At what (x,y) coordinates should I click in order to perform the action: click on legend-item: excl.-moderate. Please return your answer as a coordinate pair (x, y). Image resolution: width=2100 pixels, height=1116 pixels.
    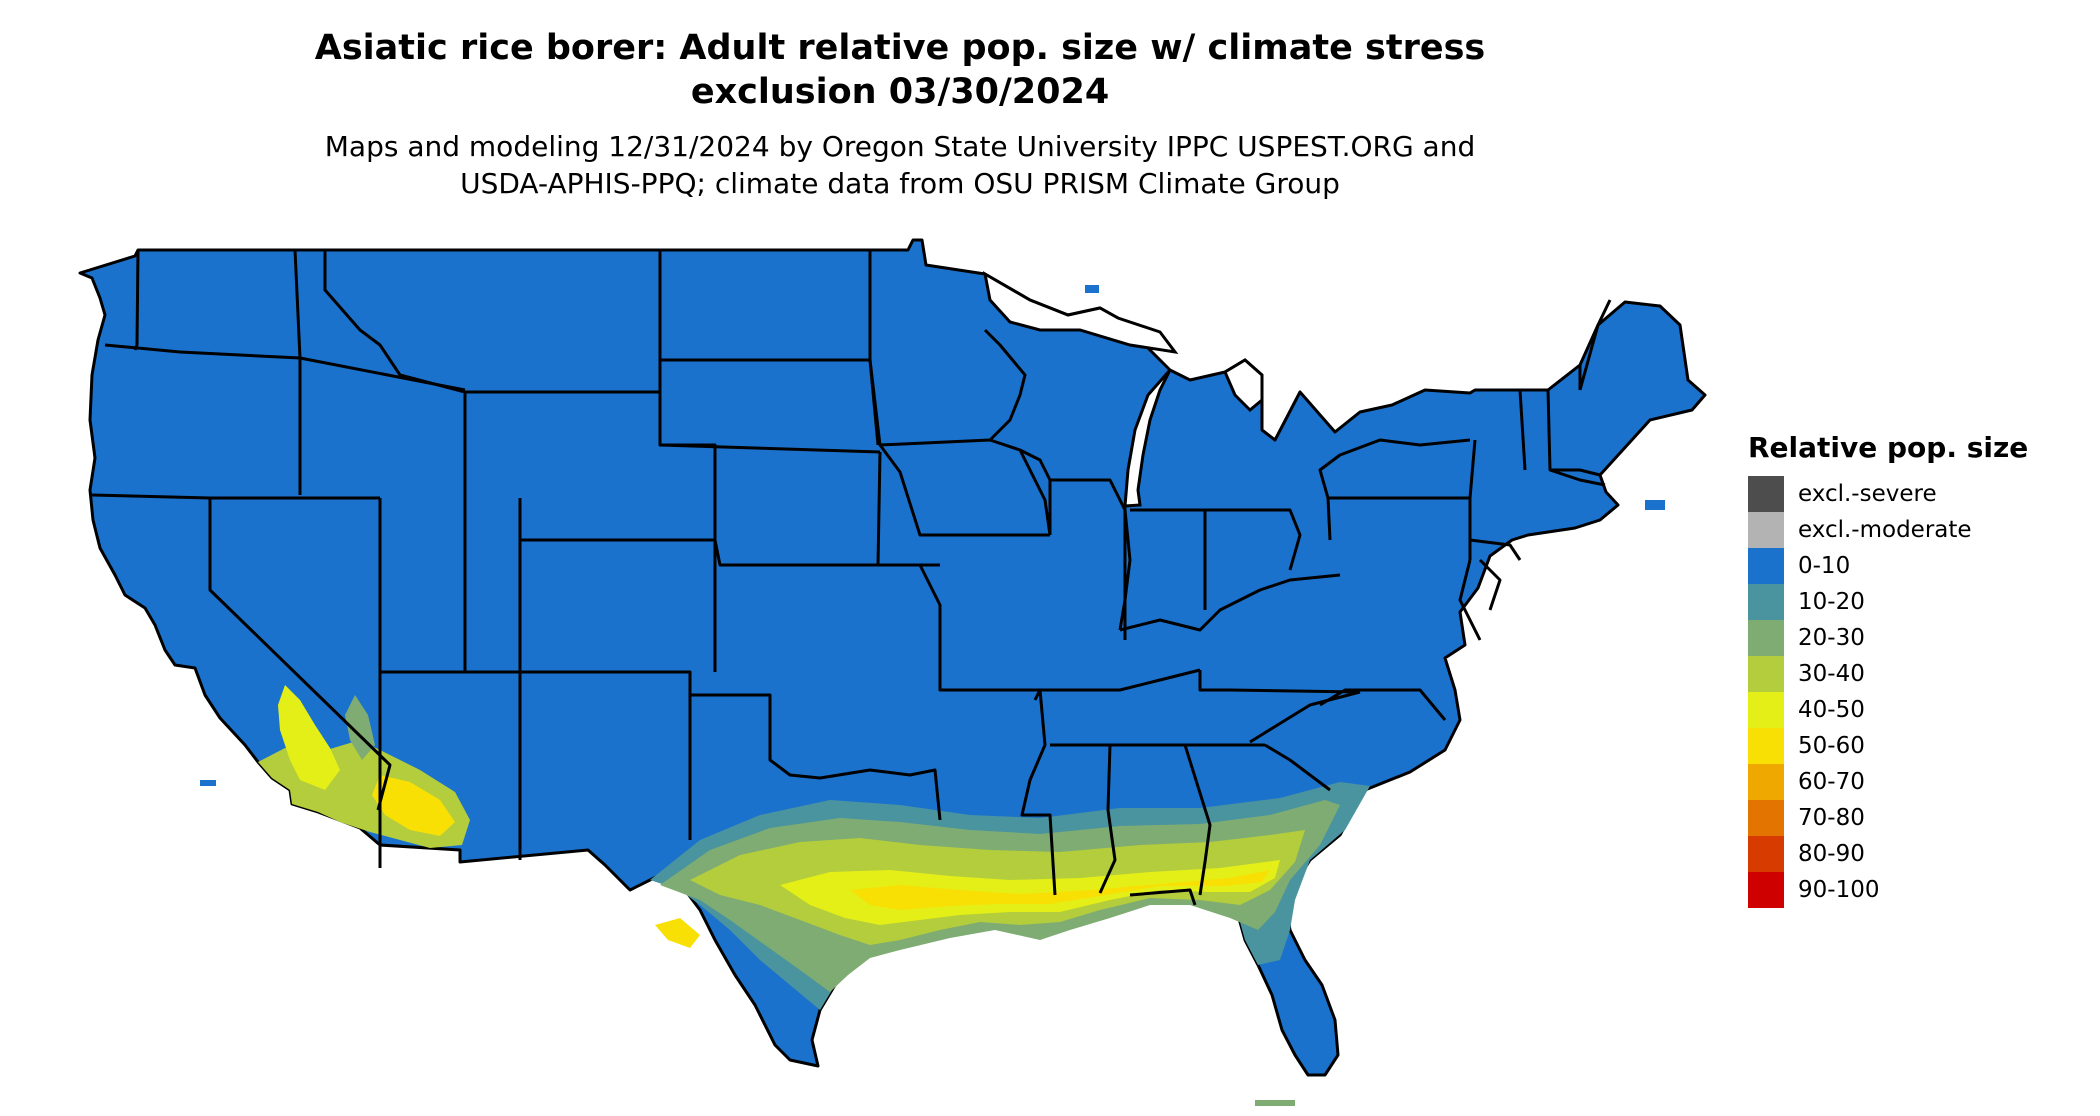
    Looking at the image, I should click on (1918, 530).